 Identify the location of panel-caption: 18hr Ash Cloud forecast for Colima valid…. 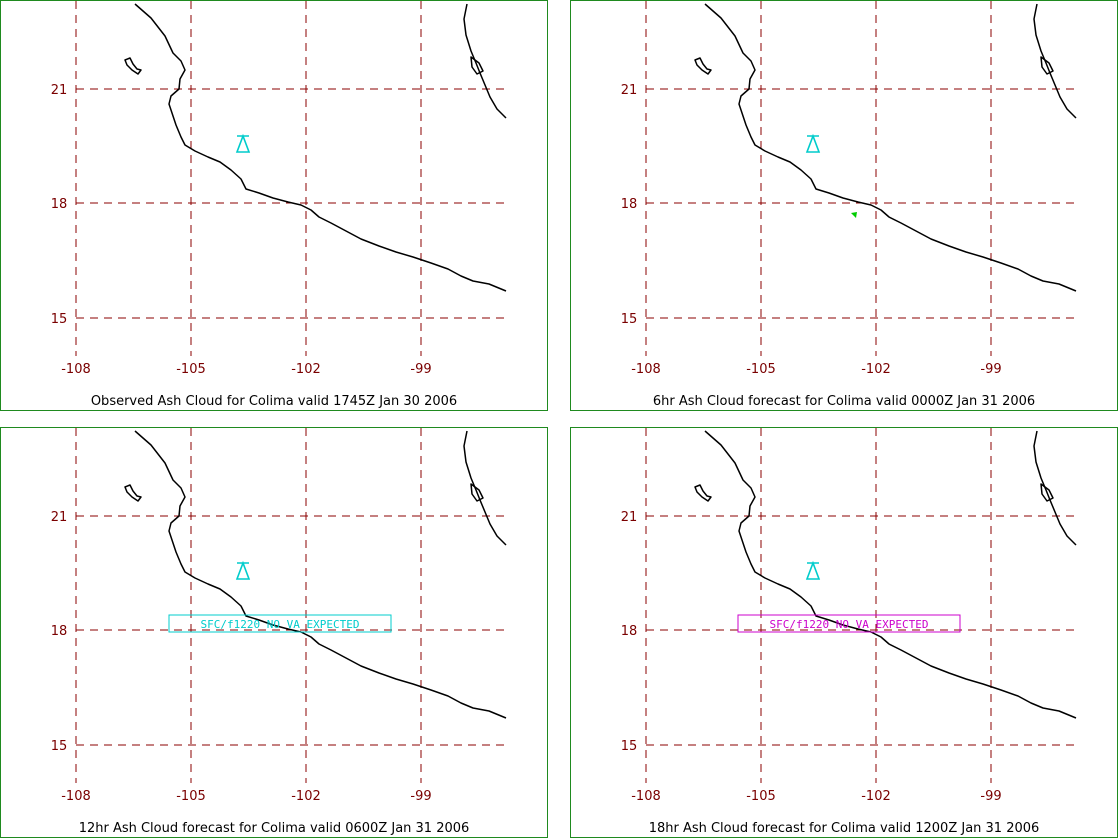
(844, 828).